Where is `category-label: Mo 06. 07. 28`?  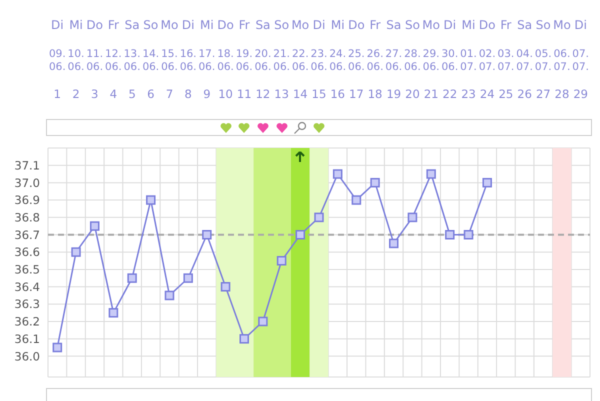
category-label: Mo 06. 07. 28 is located at coordinates (562, 59).